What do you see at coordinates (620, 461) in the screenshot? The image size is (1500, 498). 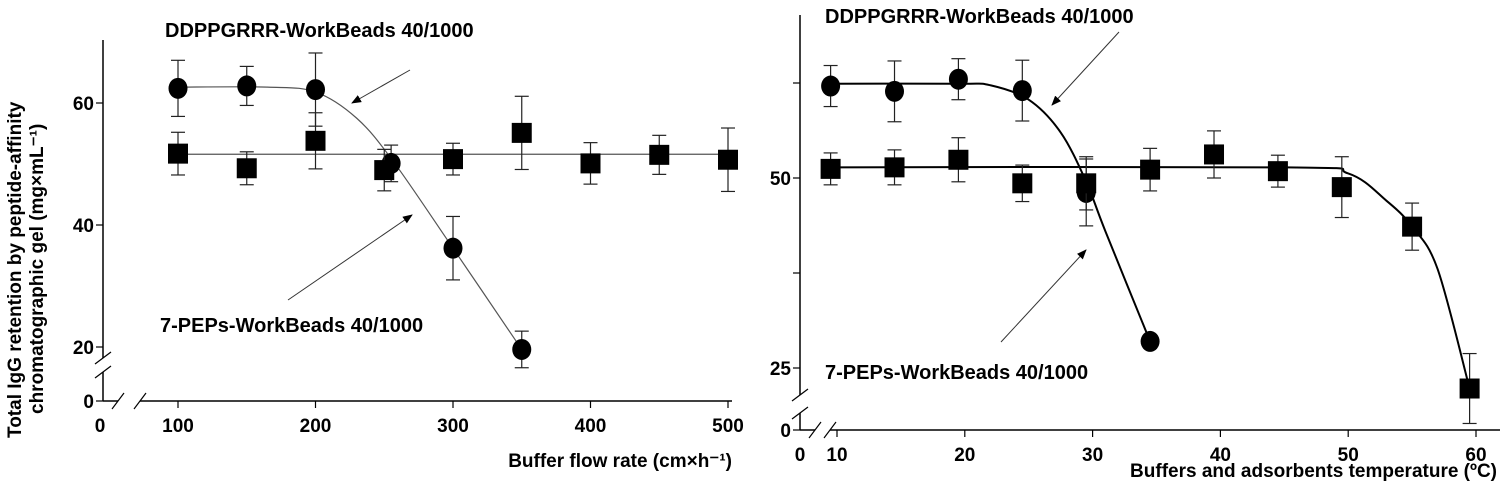 I see `xlabel-flow-rate: Buffer flow rate (cm×h⁻¹)` at bounding box center [620, 461].